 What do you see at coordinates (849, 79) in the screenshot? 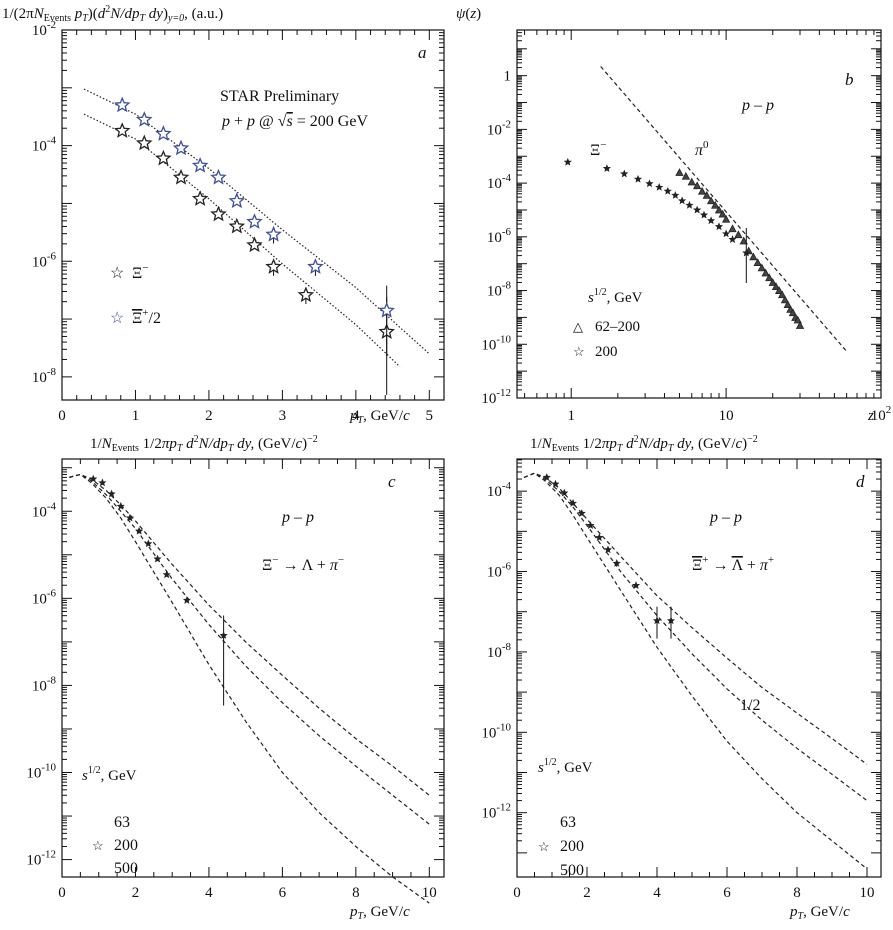
I see `panel-b-letter: b` at bounding box center [849, 79].